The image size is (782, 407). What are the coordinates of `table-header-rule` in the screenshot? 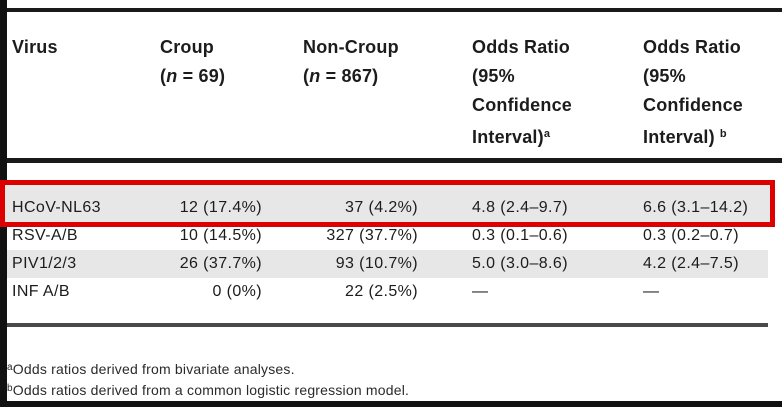 It's located at (394, 160).